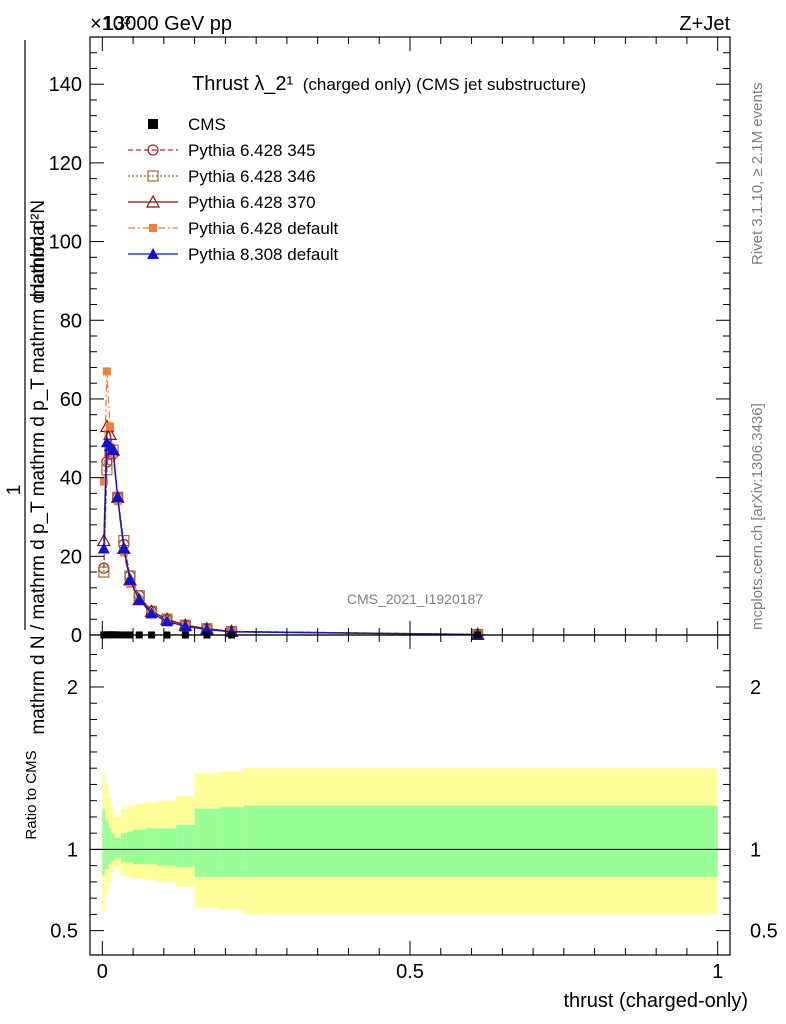  What do you see at coordinates (755, 850) in the screenshot?
I see `ratio-y-tick-label-right: 1` at bounding box center [755, 850].